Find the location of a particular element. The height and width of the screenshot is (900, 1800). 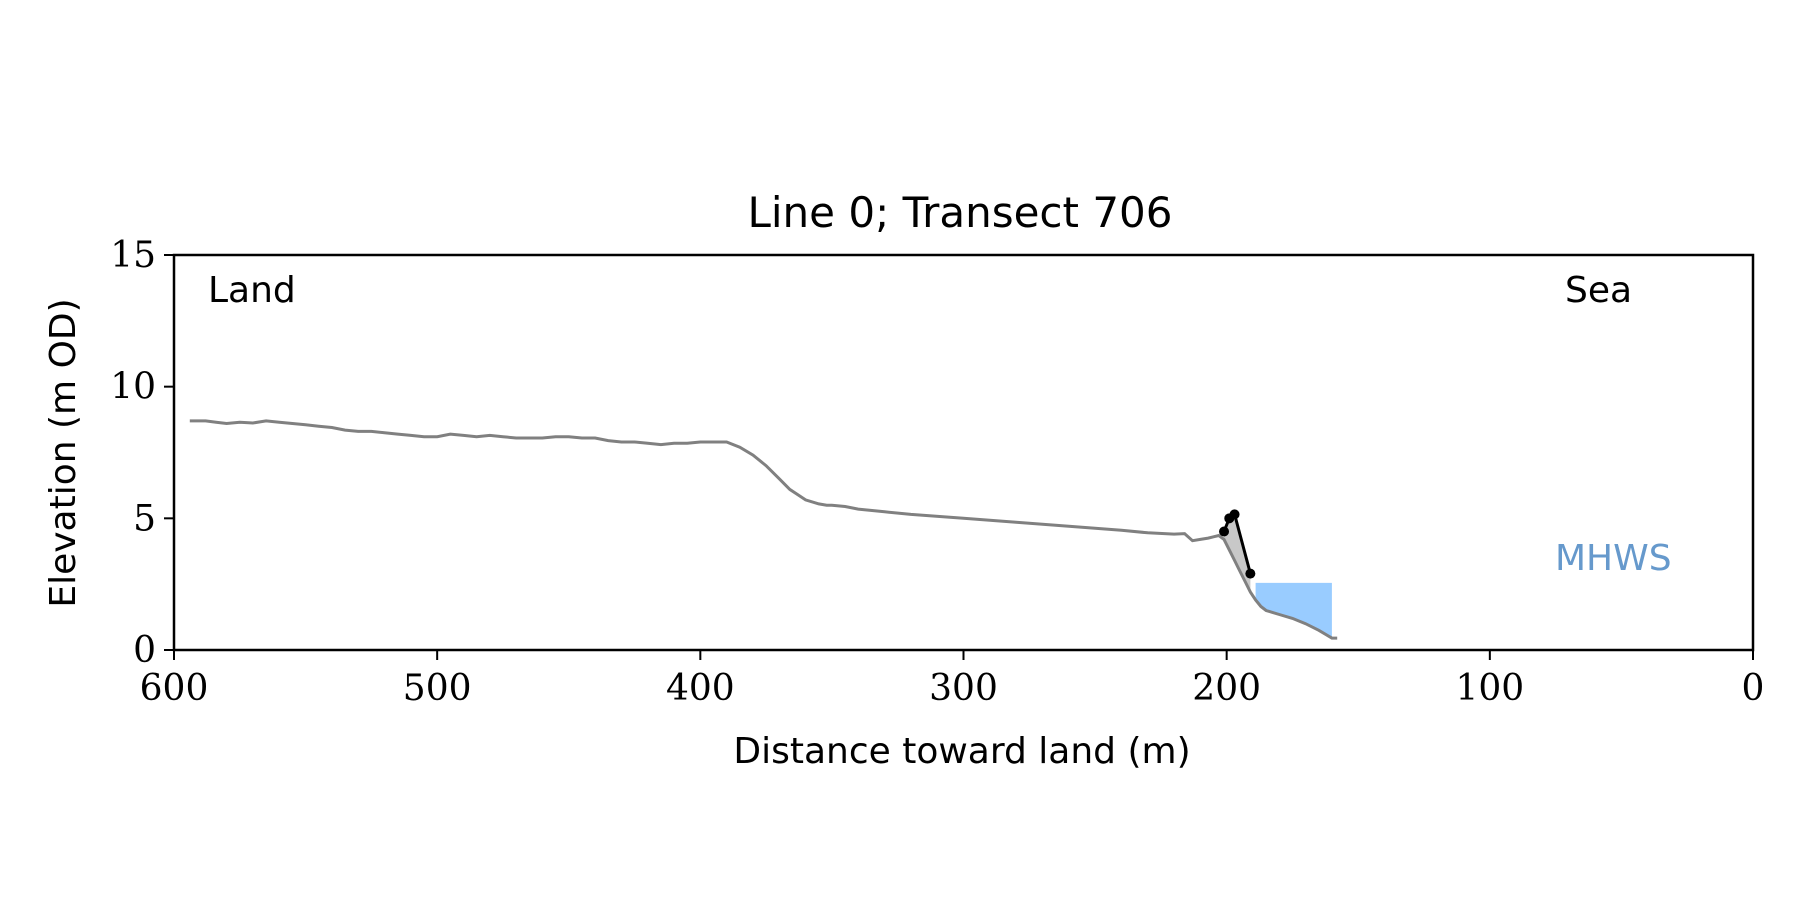

x-axis-ticks: 600 500 400 300 200 100 0 is located at coordinates (952, 679).